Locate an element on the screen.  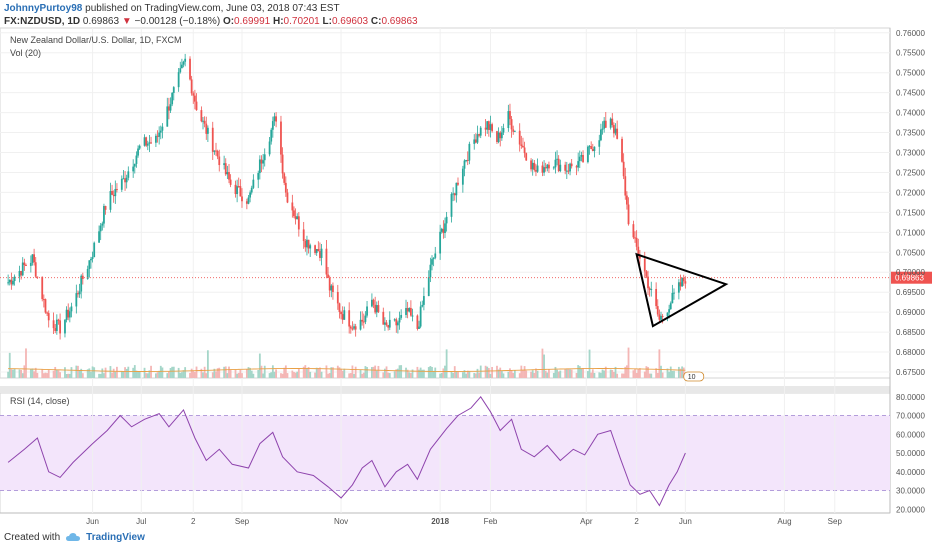
price-tick-label: 0.73000 is located at coordinates (910, 153).